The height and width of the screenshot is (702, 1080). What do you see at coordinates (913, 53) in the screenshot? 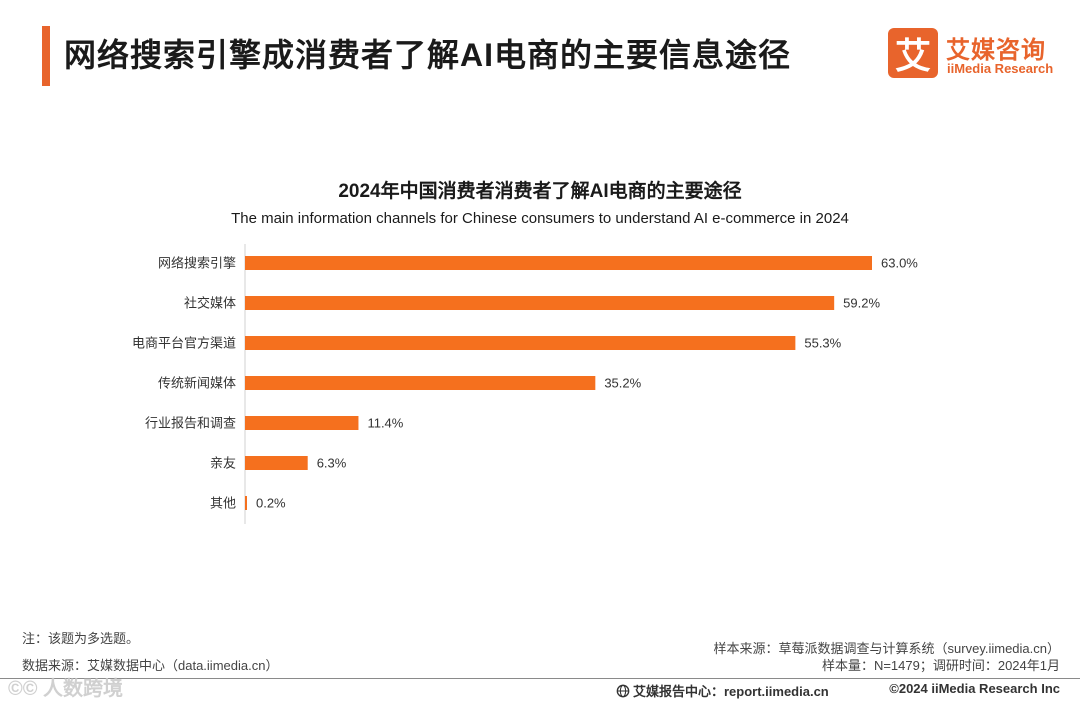
I see `logo-mark: 艾` at bounding box center [913, 53].